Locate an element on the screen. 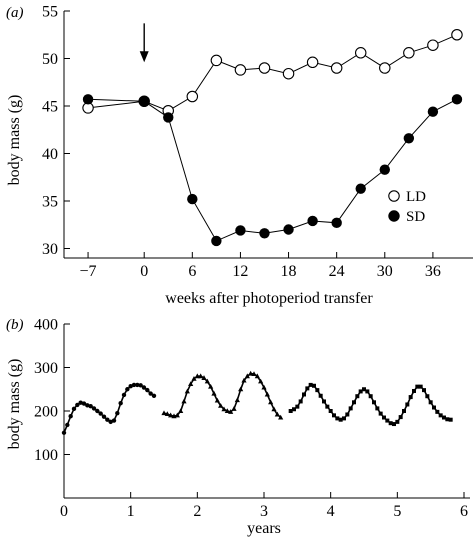 This screenshot has height=542, width=474. x-tick-label: 18 is located at coordinates (289, 271).